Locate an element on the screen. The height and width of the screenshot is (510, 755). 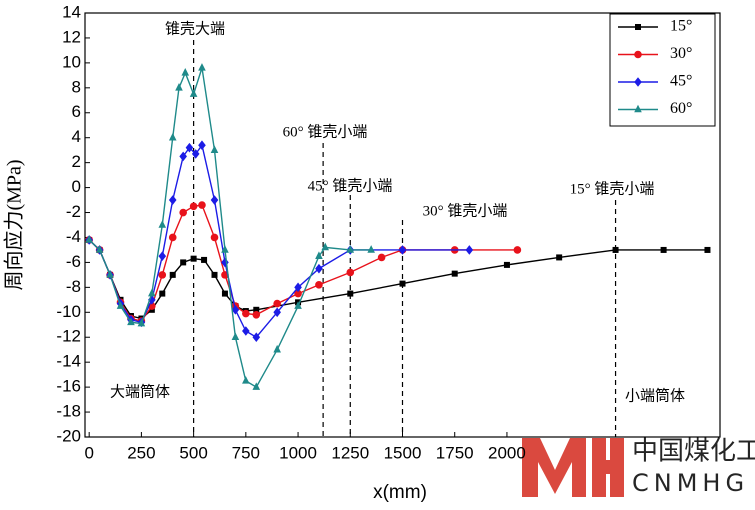
legend-label: 45° is located at coordinates (681, 81).